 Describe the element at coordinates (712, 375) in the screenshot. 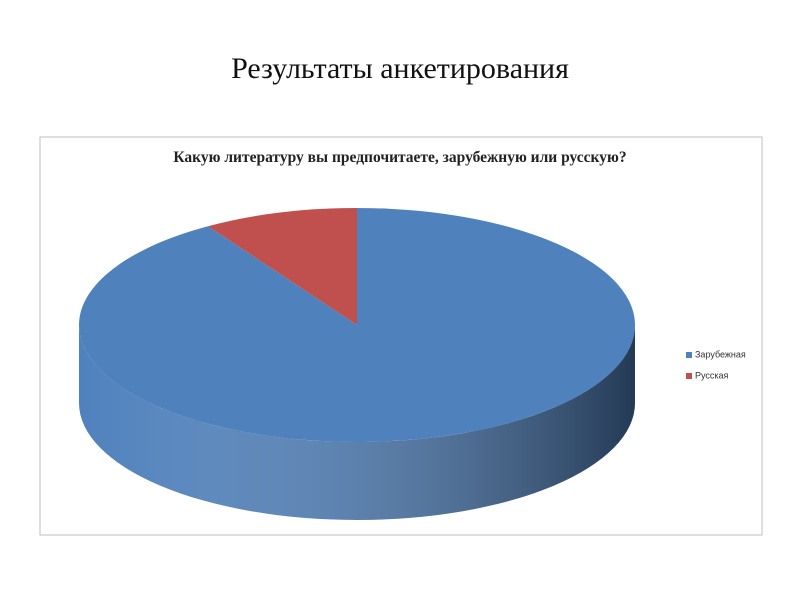

I see `legend-label: Русская` at that location.